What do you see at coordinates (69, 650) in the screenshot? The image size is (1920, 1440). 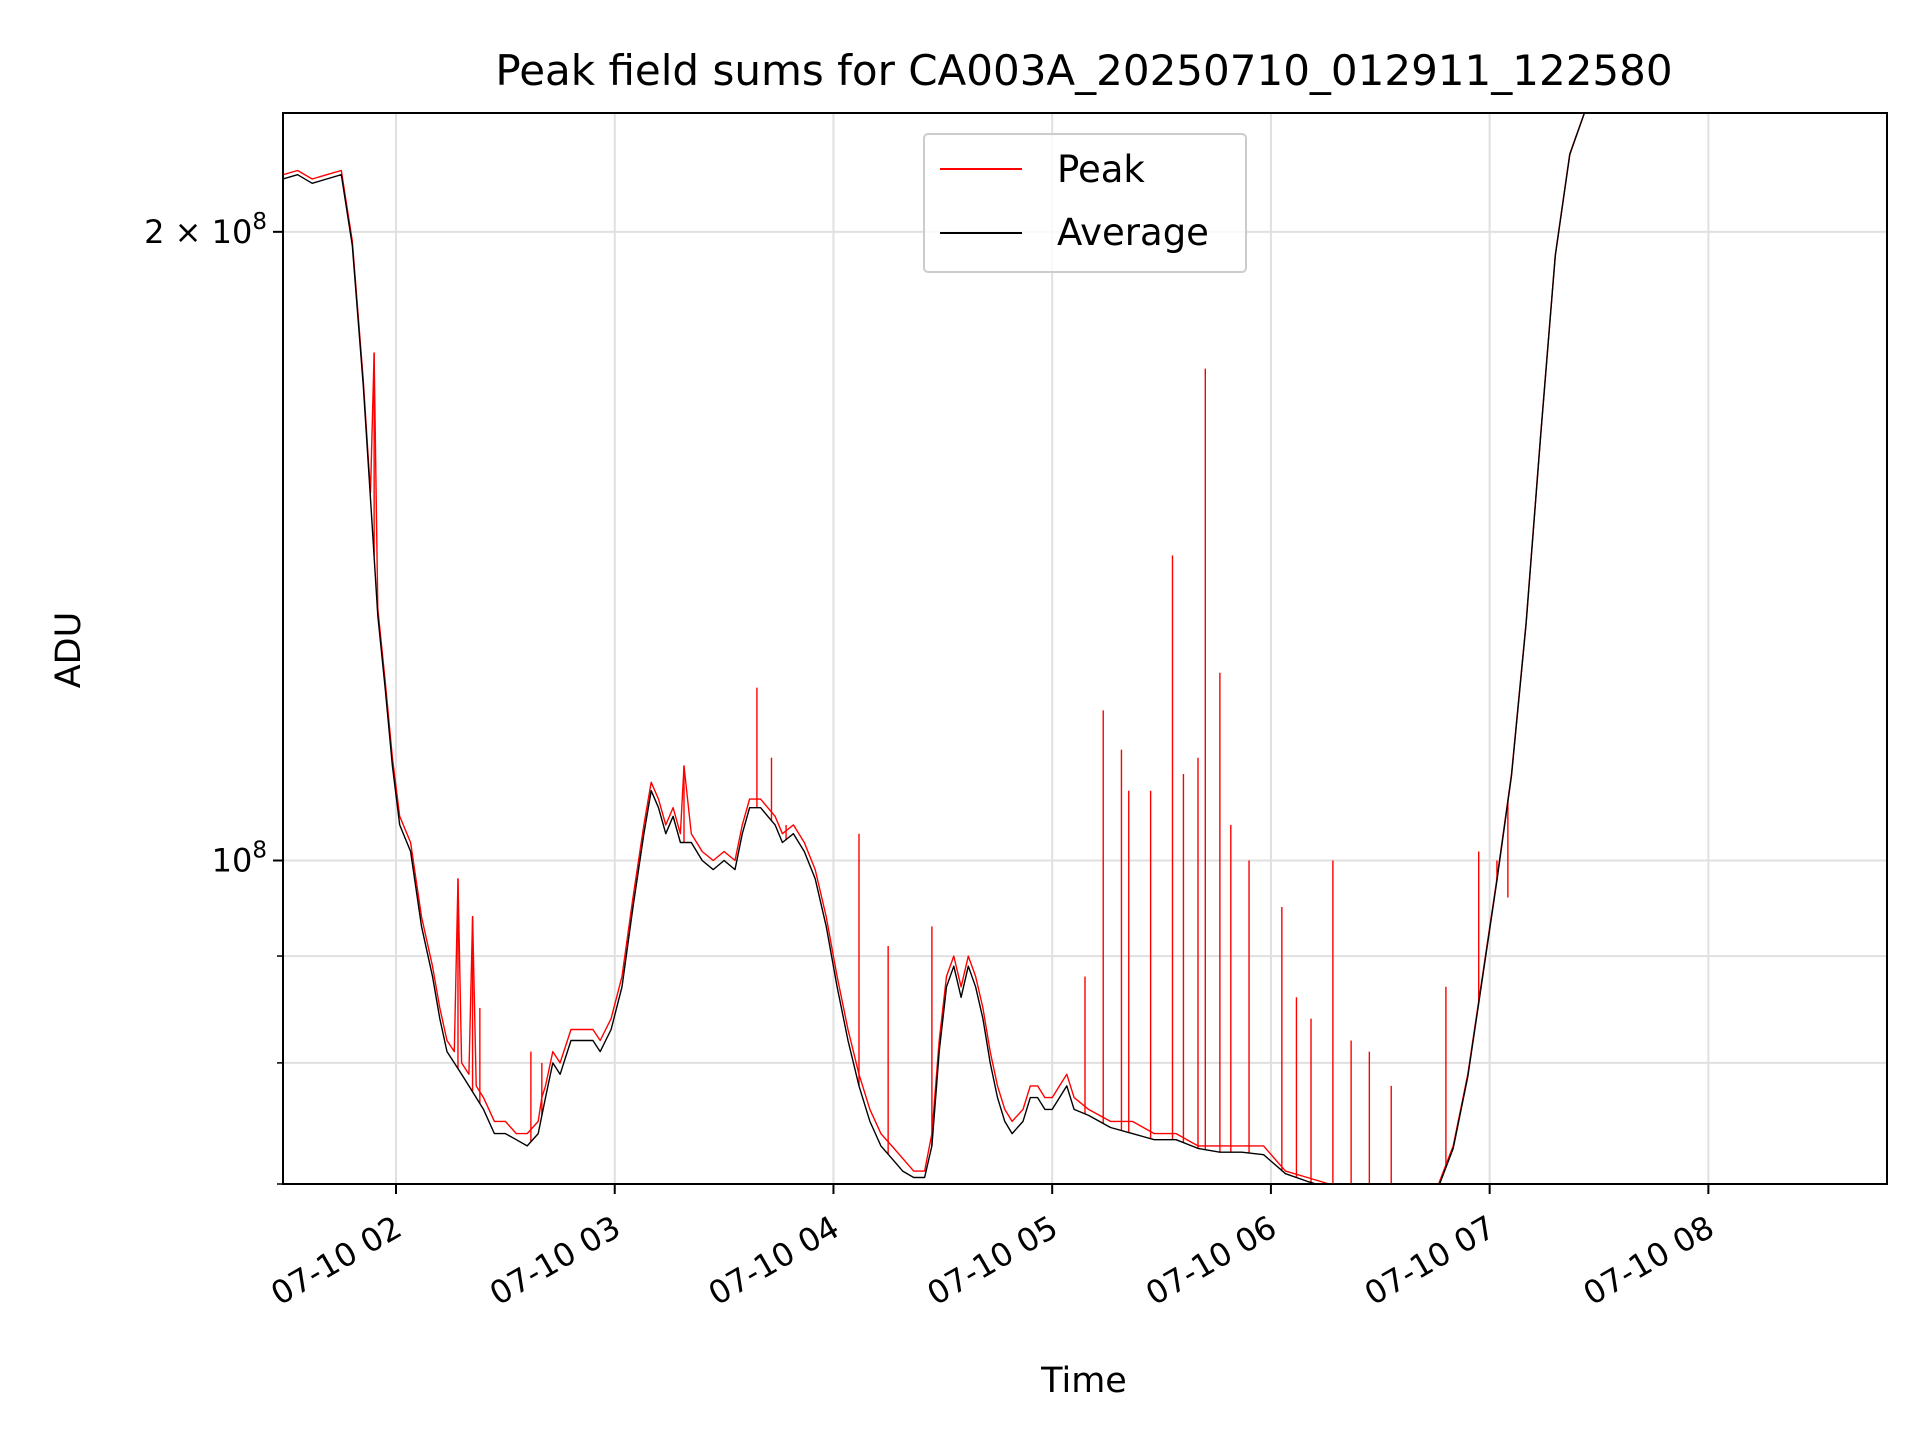 I see `y-axis-label: ADU` at bounding box center [69, 650].